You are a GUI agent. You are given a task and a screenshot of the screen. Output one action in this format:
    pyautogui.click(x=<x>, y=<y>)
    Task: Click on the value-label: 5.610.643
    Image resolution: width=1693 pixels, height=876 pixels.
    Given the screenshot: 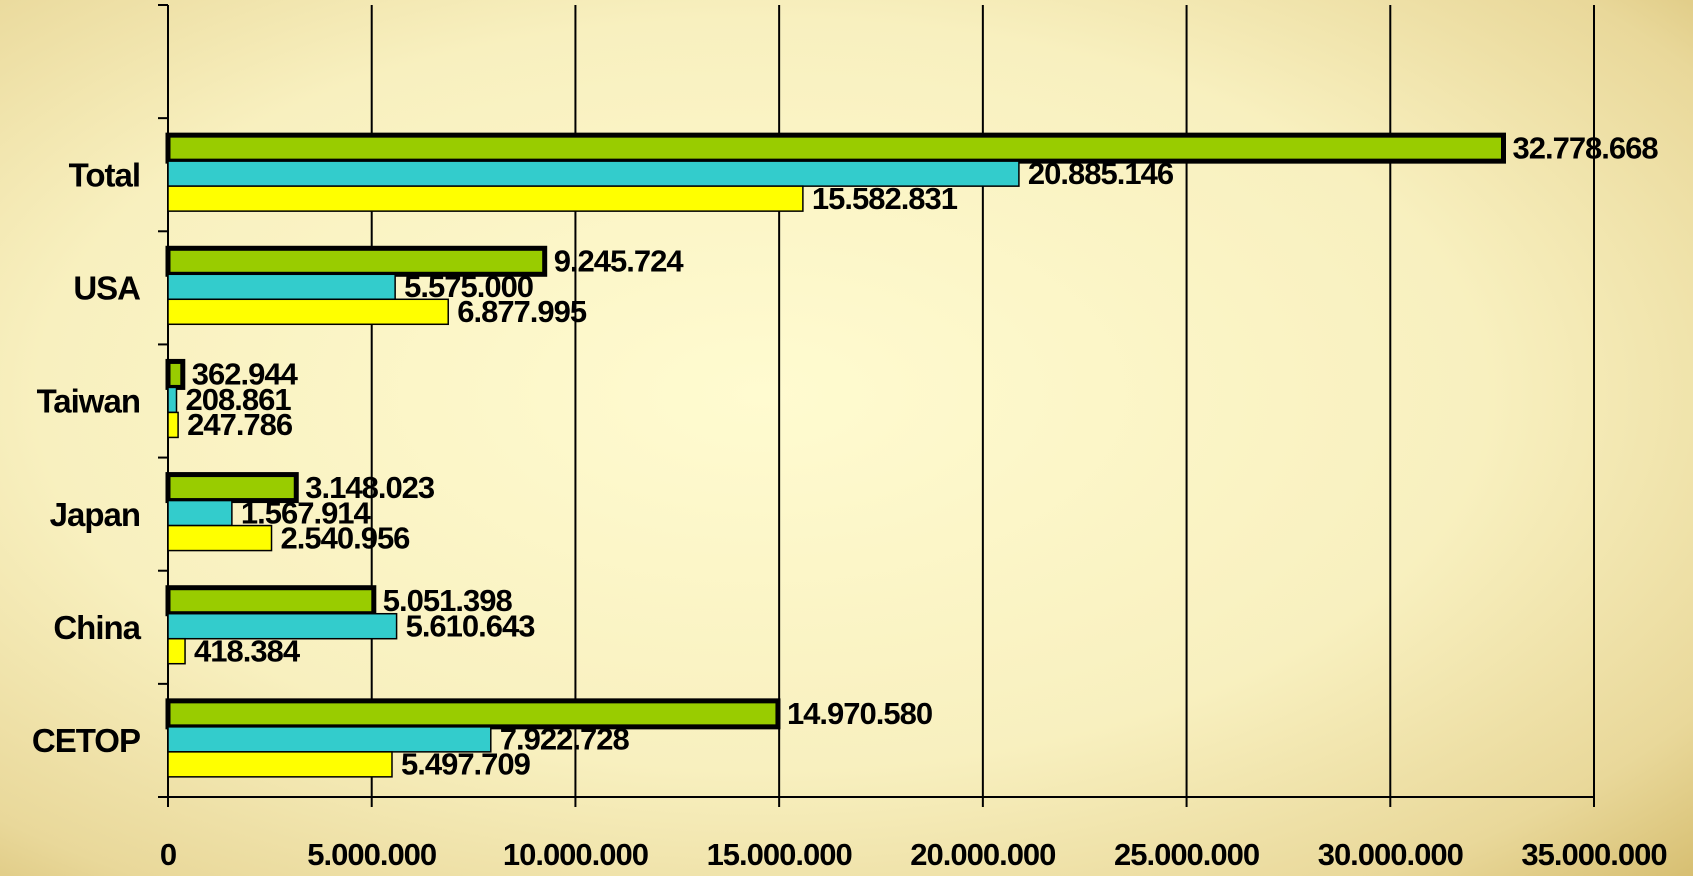 What is the action you would take?
    pyautogui.click(x=471, y=625)
    